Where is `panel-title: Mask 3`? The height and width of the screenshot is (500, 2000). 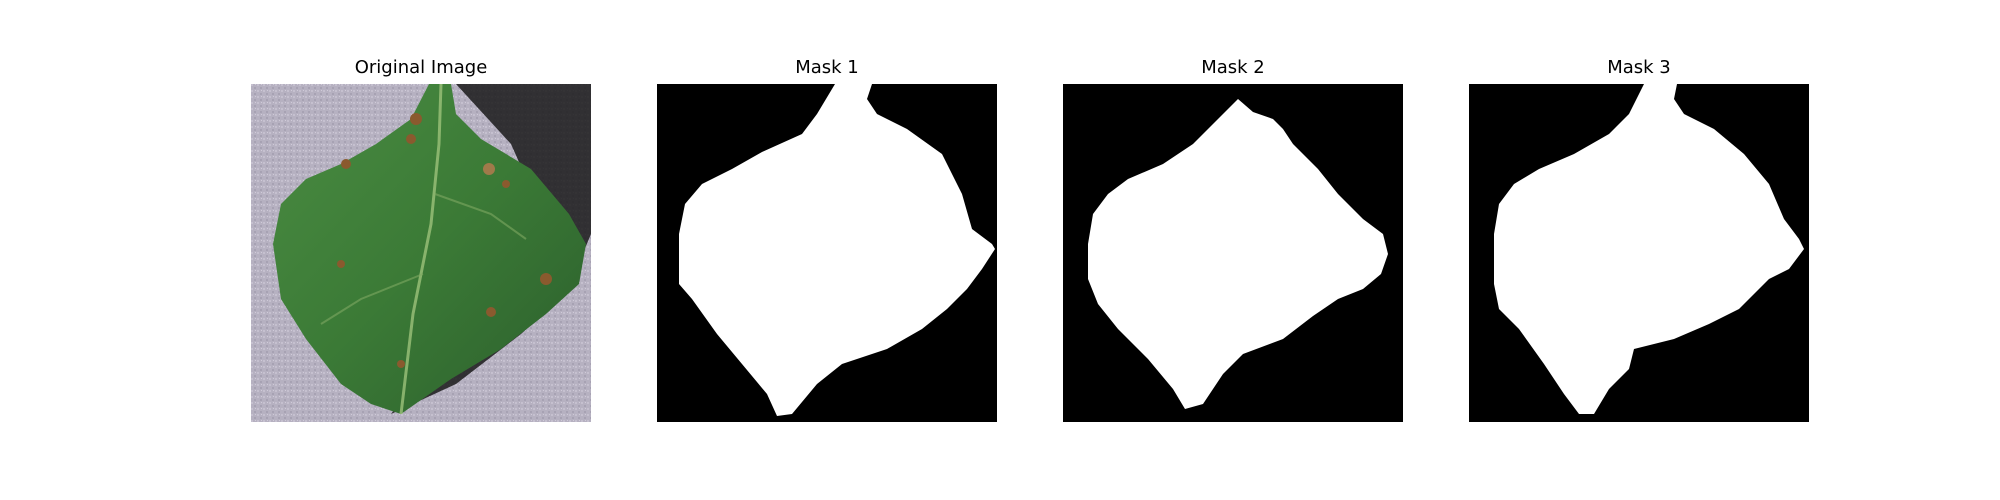
panel-title: Mask 3 is located at coordinates (1639, 67).